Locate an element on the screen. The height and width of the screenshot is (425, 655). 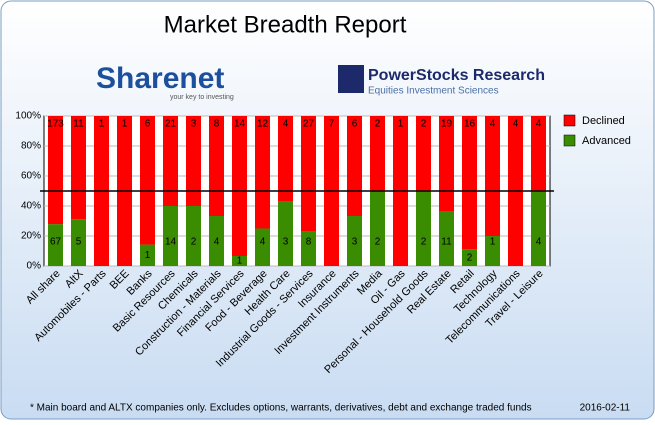
y-tick-label: 20% is located at coordinates (31, 236).